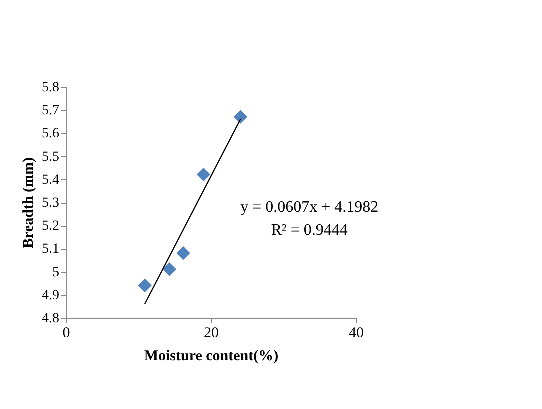 The height and width of the screenshot is (409, 542). What do you see at coordinates (211, 356) in the screenshot?
I see `x-axis-title: Moisture content(%)` at bounding box center [211, 356].